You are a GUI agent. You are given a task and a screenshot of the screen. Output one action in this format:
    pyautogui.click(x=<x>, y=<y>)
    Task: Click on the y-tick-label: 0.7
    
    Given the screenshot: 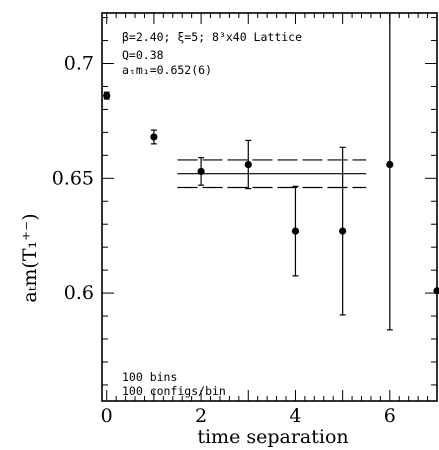 What is the action you would take?
    pyautogui.click(x=79, y=64)
    